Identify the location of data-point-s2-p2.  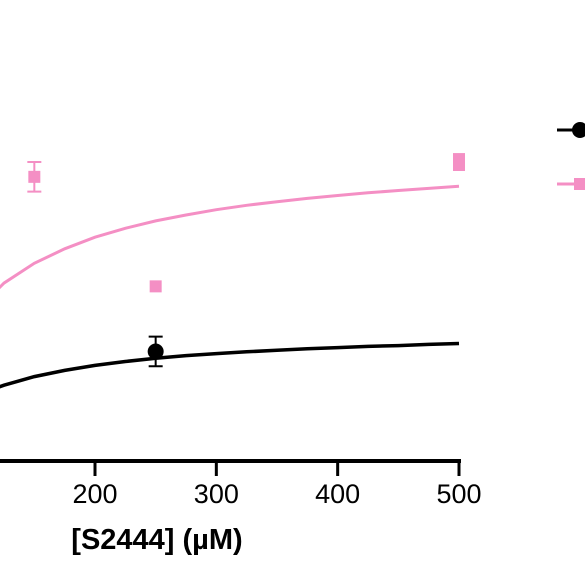
(155, 286).